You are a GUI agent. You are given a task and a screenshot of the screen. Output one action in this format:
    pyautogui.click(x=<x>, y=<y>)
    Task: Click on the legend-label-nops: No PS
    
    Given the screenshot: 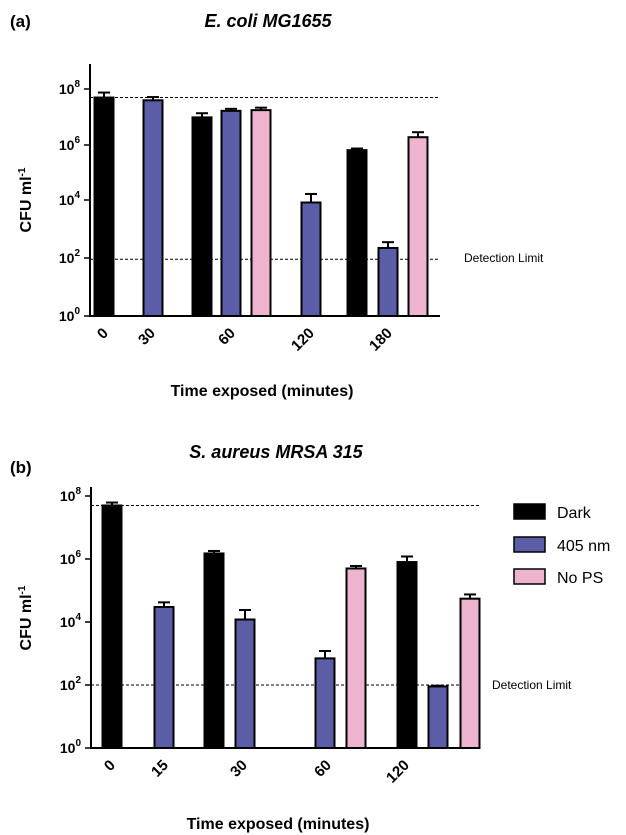 What is the action you would take?
    pyautogui.click(x=580, y=578)
    